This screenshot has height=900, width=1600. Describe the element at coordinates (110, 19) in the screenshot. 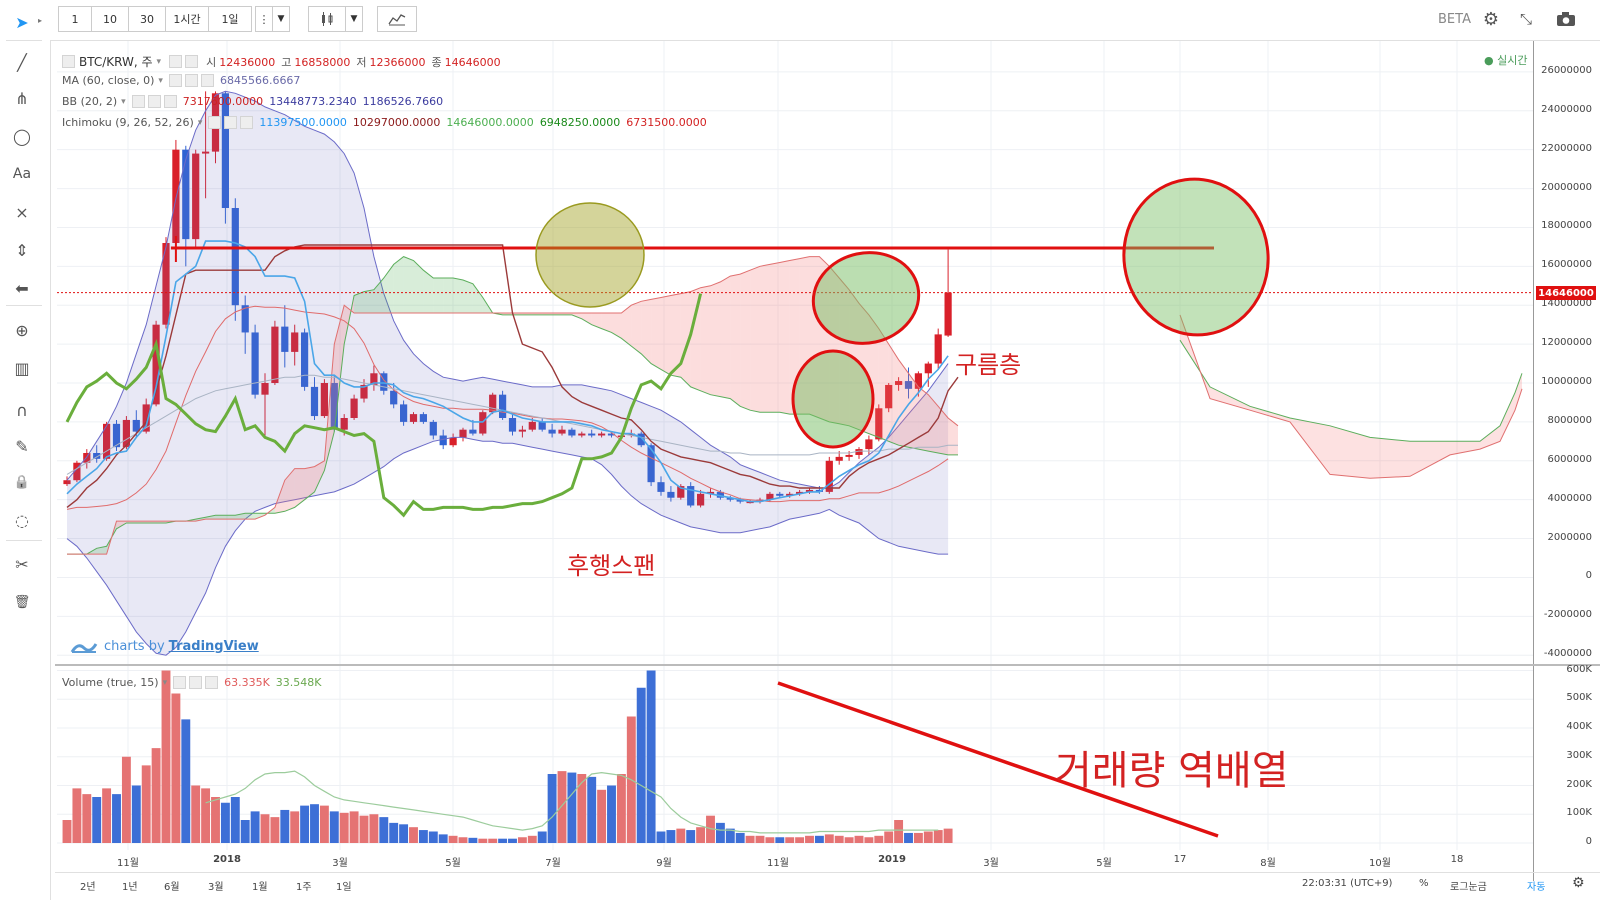

I see `interval-button-10: 10` at that location.